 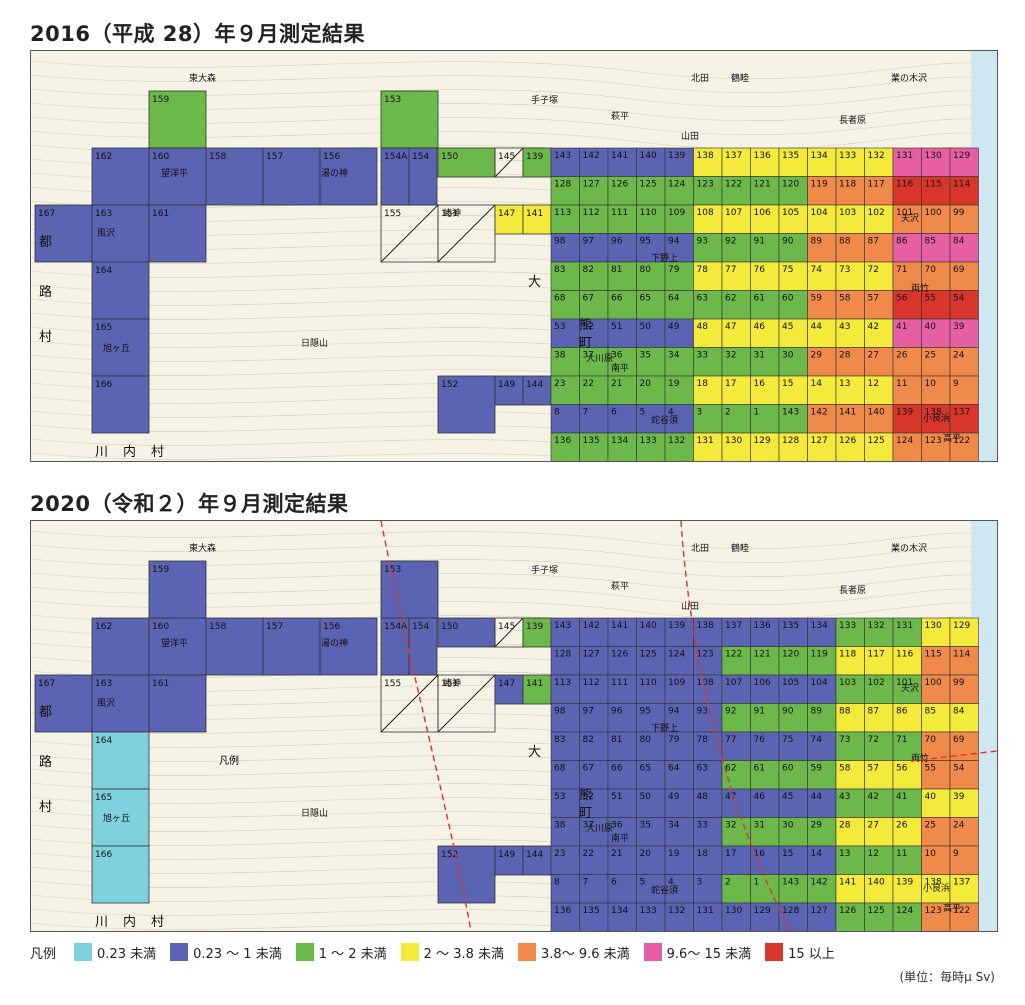 What do you see at coordinates (959, 712) in the screenshot?
I see `cell-label: 84` at bounding box center [959, 712].